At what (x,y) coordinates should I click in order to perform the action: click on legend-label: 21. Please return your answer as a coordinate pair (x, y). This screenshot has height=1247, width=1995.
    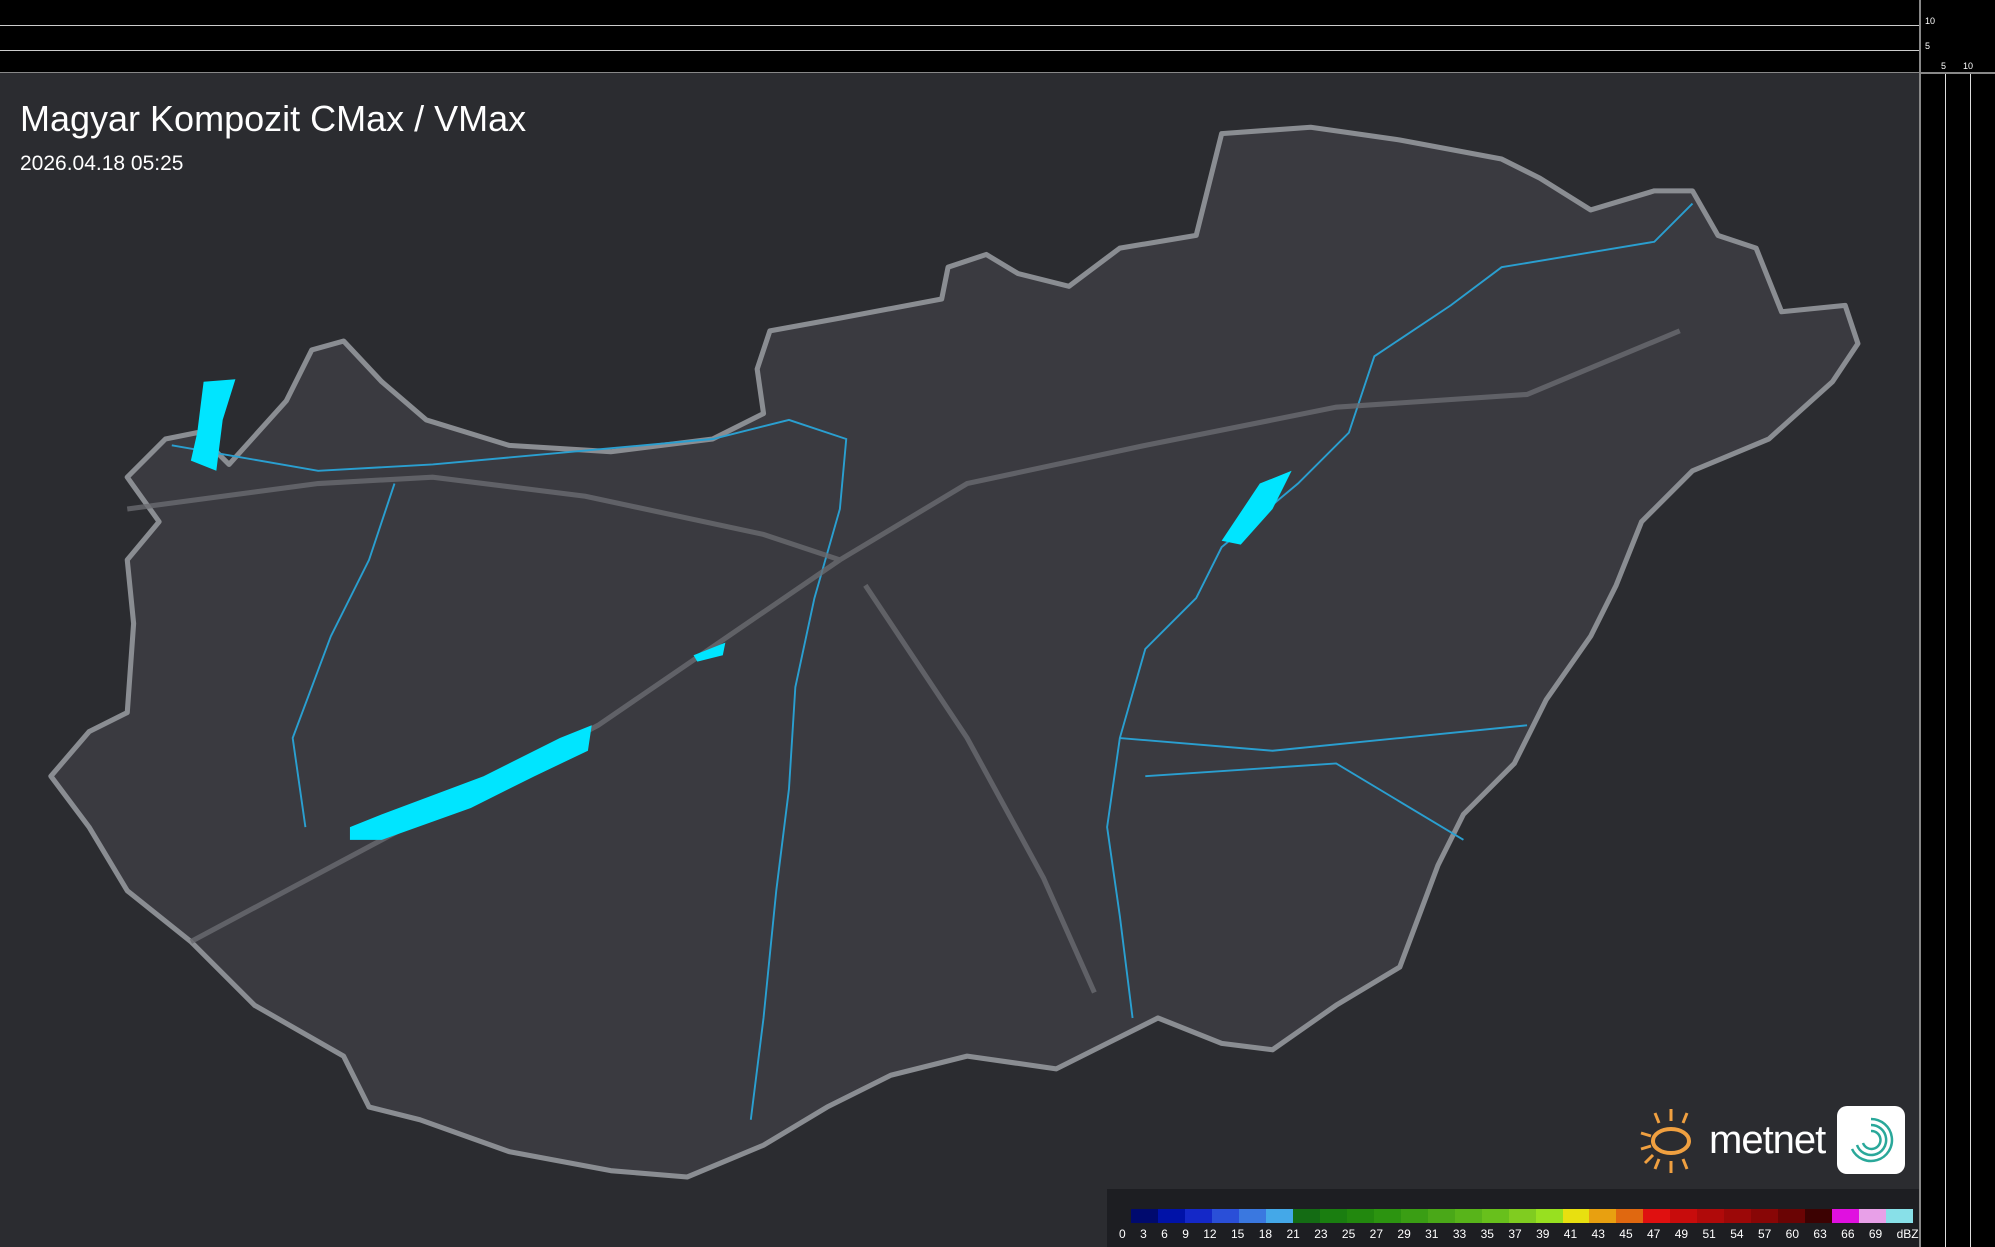
    Looking at the image, I should click on (1293, 1234).